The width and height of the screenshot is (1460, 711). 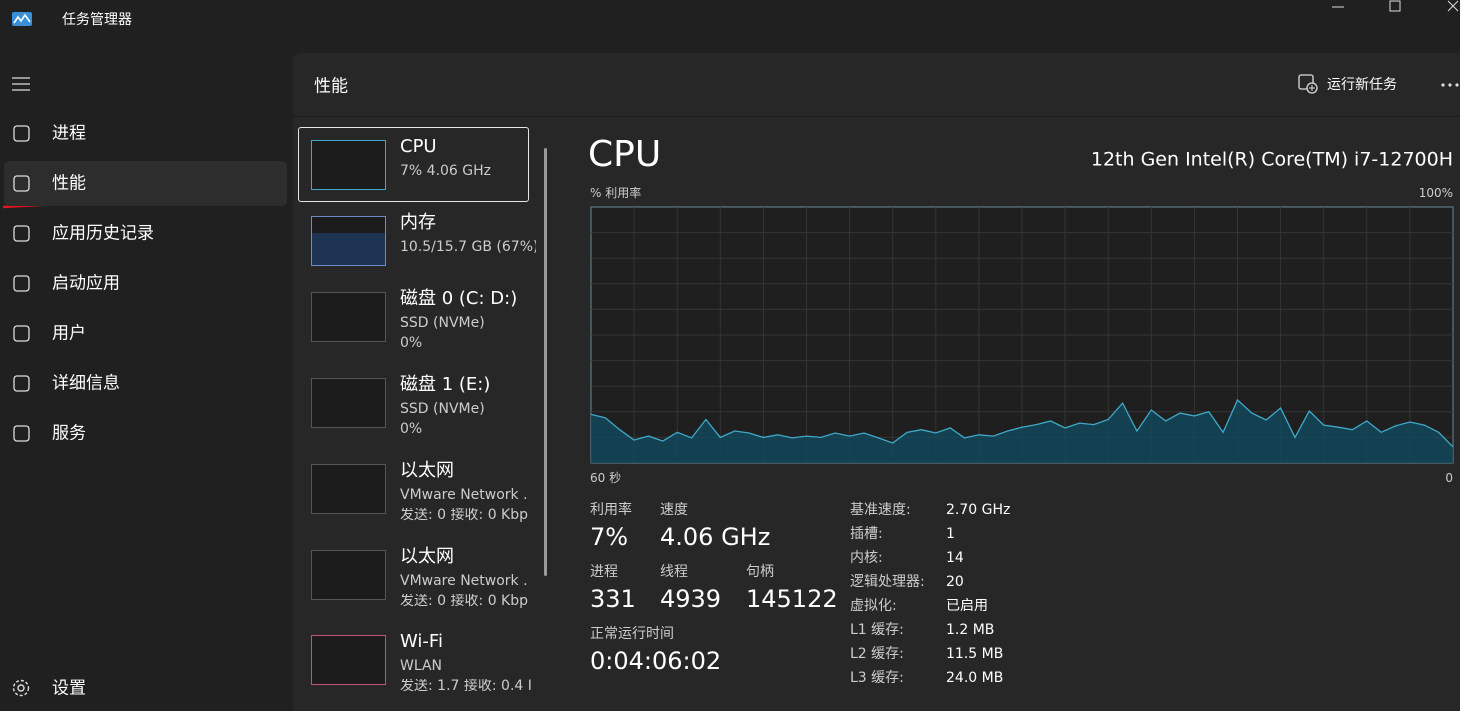 I want to click on nav-item: 服务, so click(x=69, y=433).